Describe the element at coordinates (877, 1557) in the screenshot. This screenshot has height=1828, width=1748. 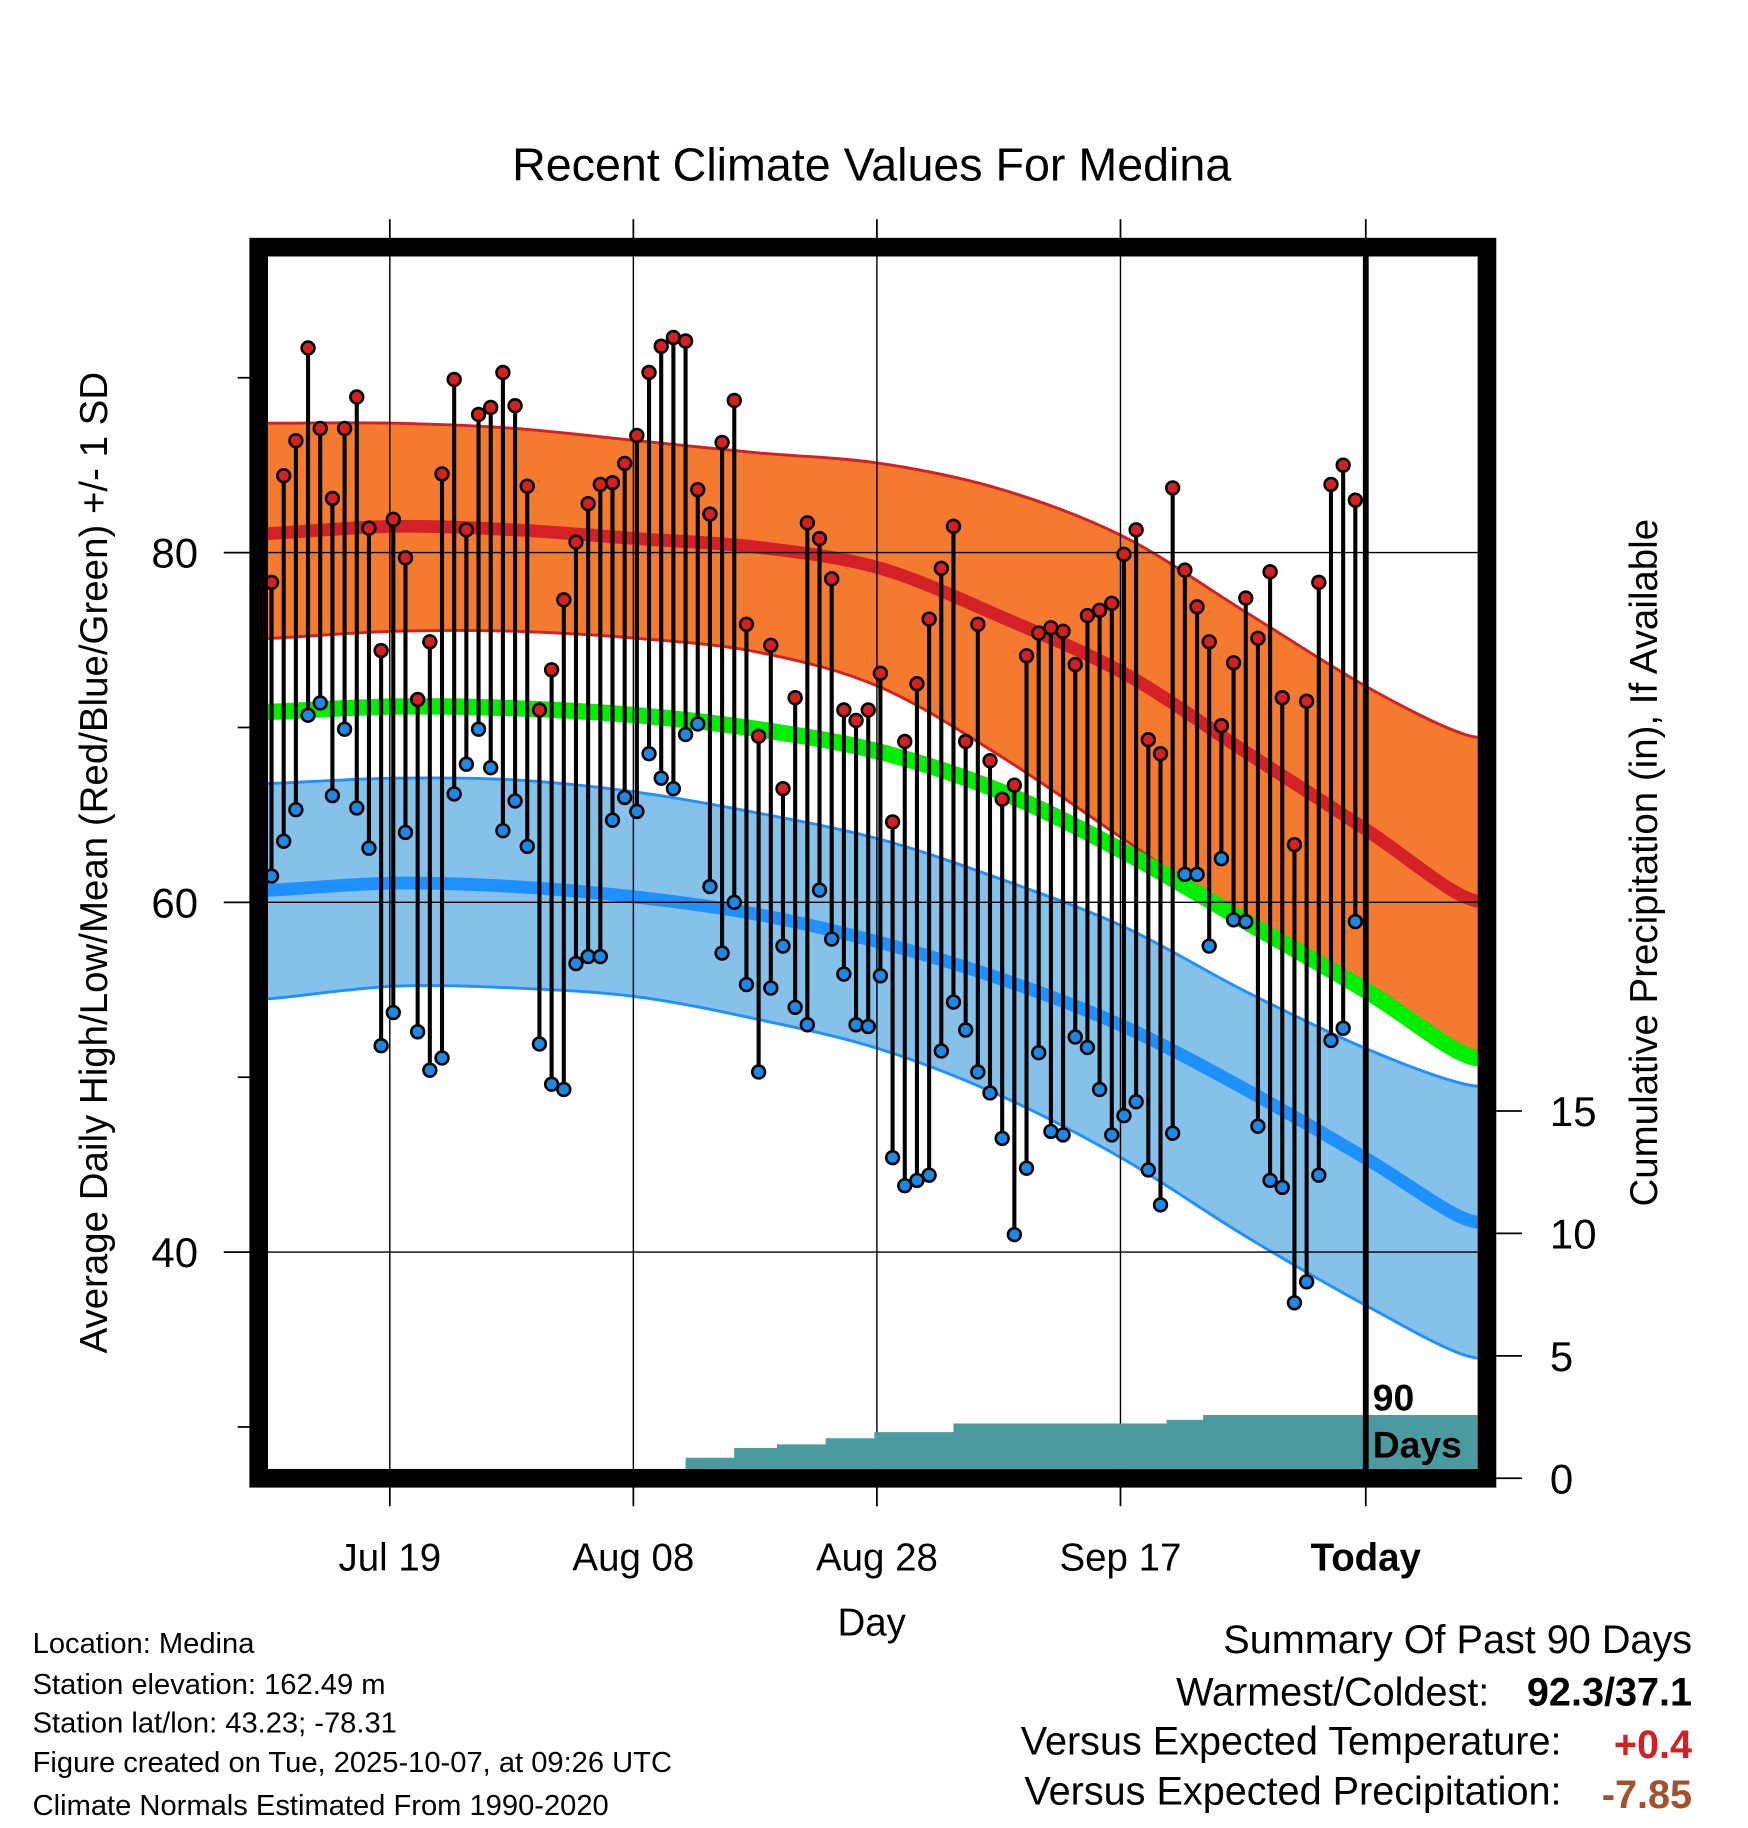
I see `x-tick-label: Aug 28` at that location.